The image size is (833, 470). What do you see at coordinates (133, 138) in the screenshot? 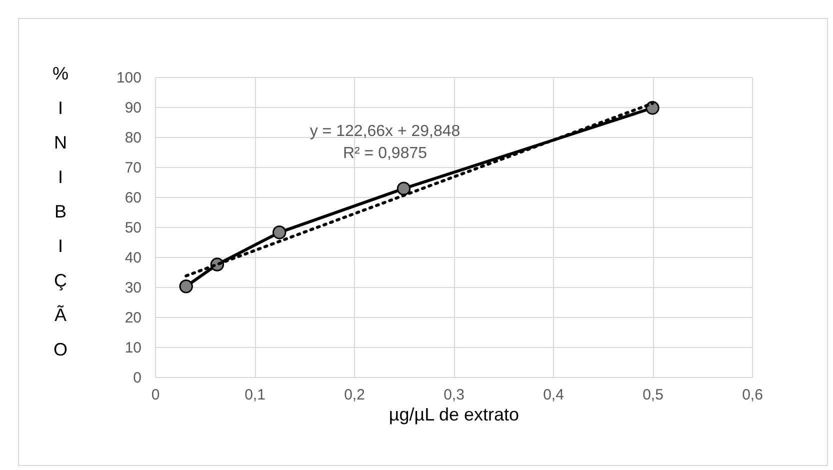
I see `y-tick-label: 80` at bounding box center [133, 138].